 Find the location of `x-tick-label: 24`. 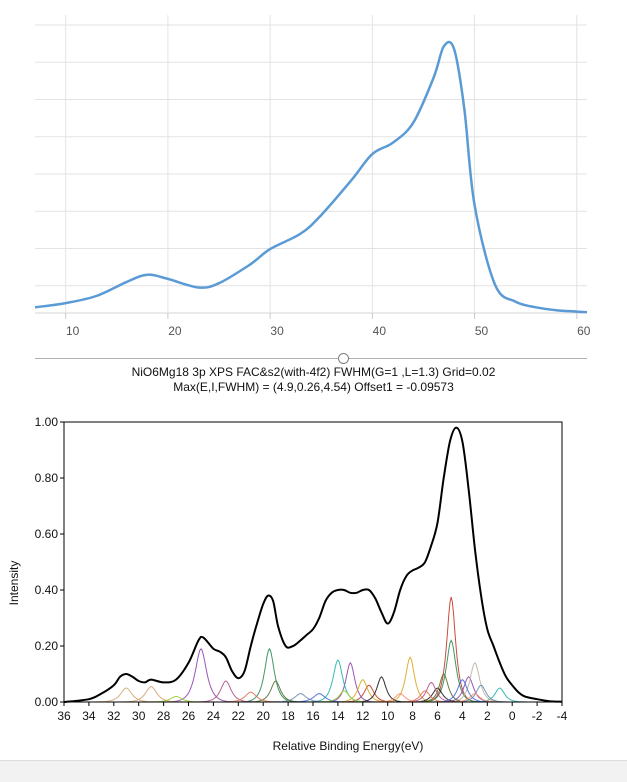

x-tick-label: 24 is located at coordinates (214, 716).